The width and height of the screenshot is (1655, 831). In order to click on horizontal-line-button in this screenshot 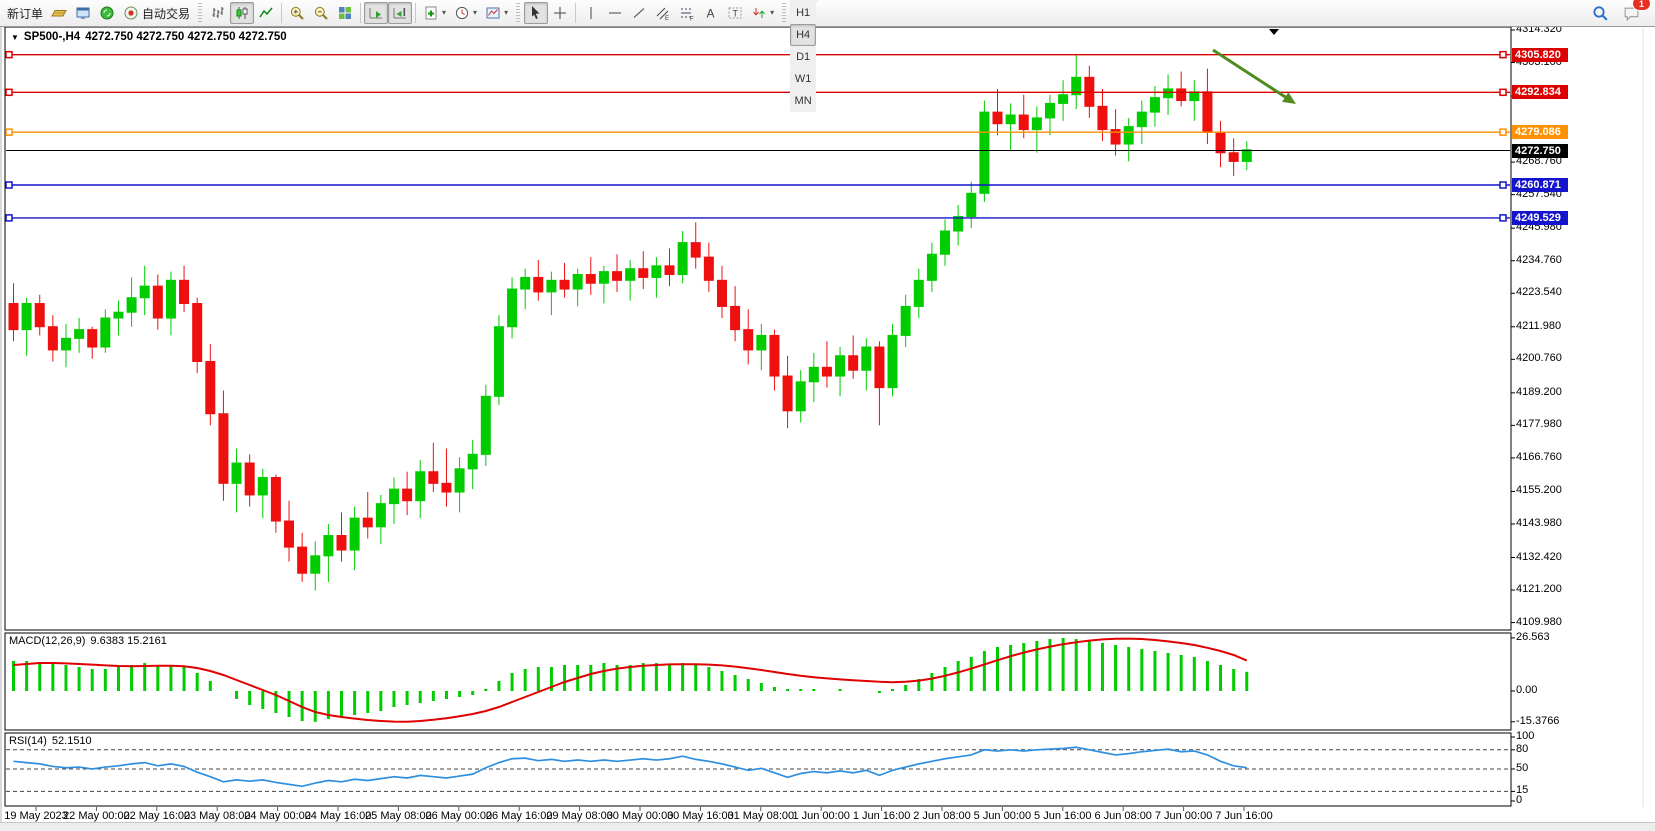, I will do `click(615, 13)`.